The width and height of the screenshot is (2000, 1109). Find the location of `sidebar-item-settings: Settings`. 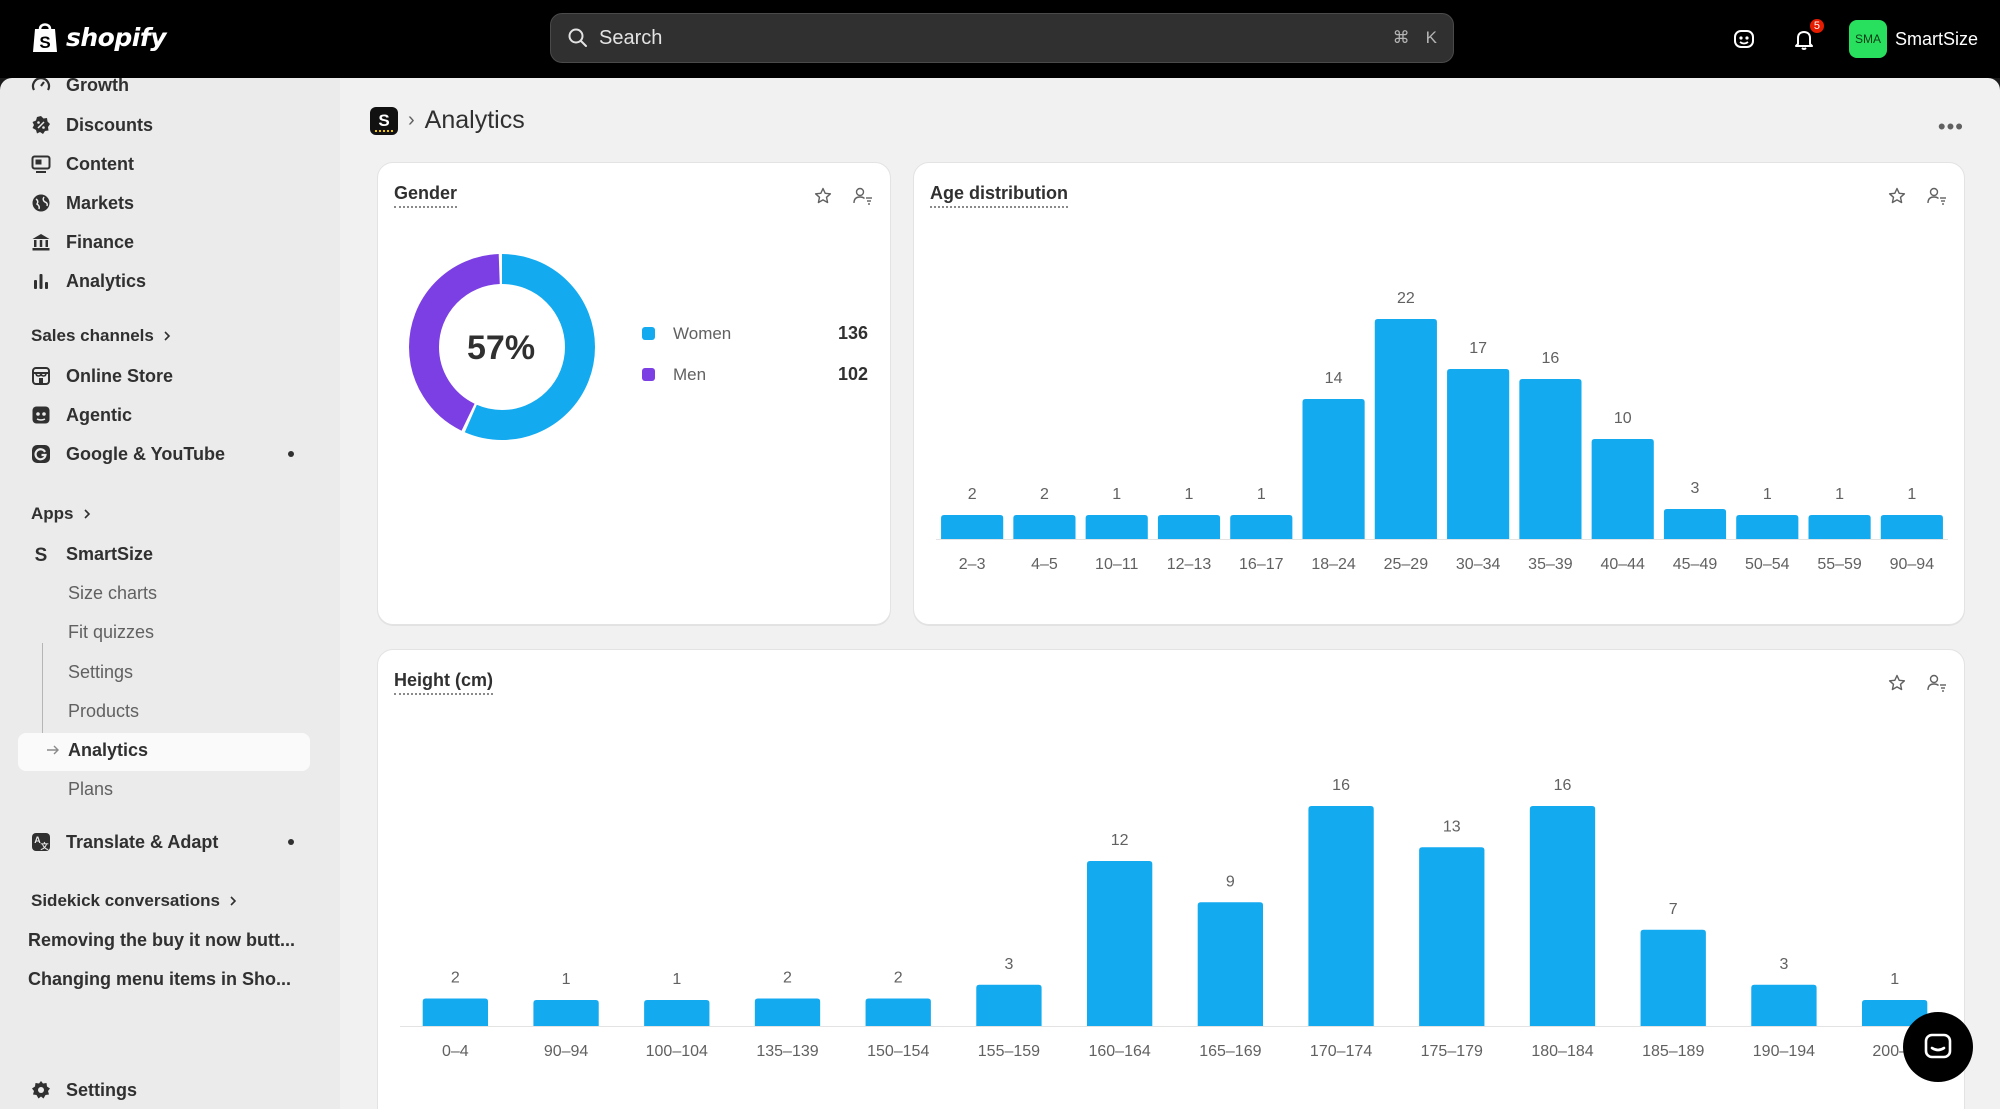

sidebar-item-settings: Settings is located at coordinates (164, 1090).